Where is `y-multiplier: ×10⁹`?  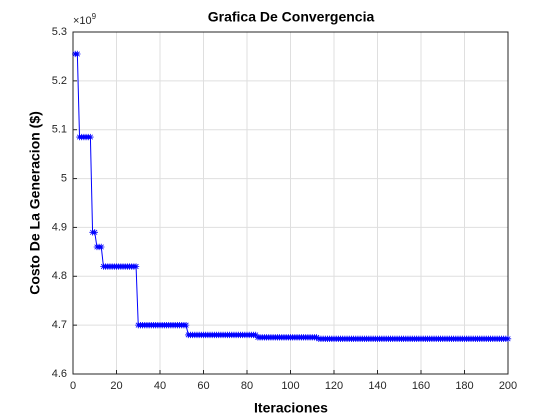
y-multiplier: ×10⁹ is located at coordinates (85, 19).